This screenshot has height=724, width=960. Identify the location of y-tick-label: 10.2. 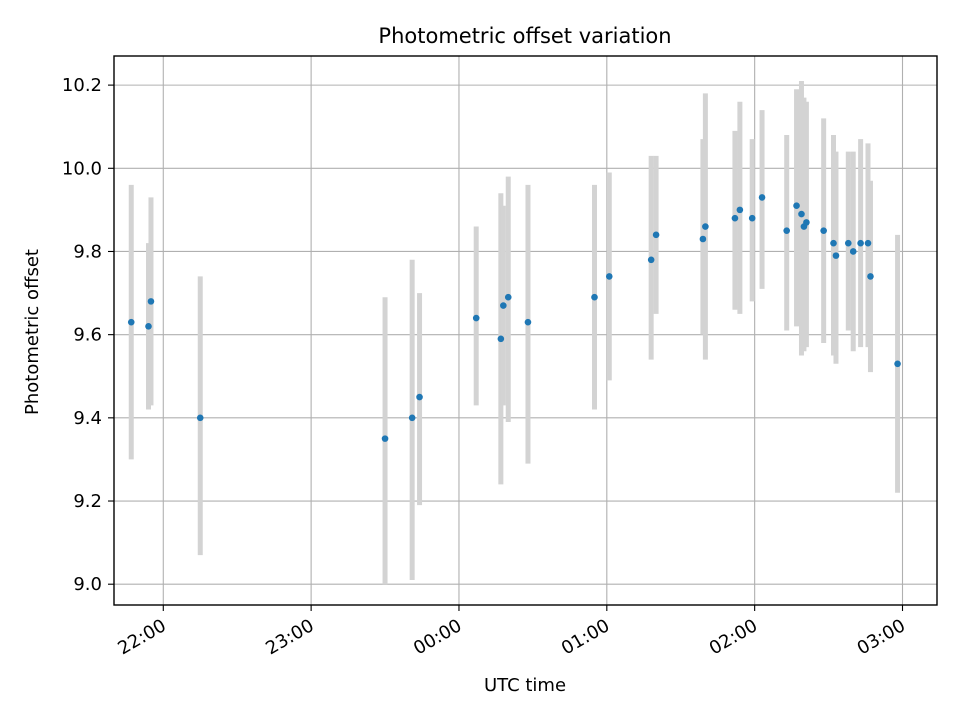
(82, 85).